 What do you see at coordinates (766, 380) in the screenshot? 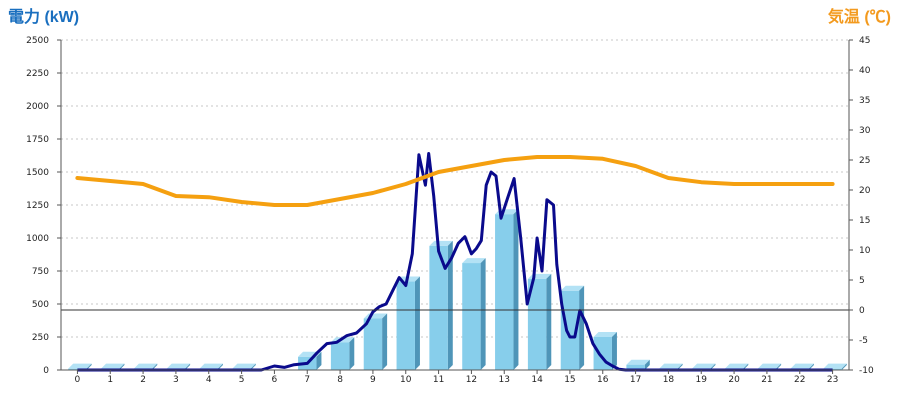
I see `x-tick-label: 21` at bounding box center [766, 380].